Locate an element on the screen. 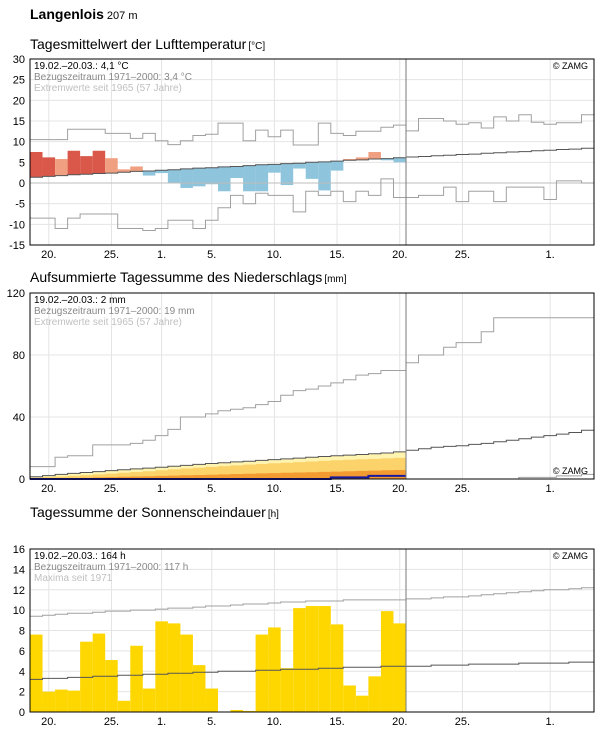  panel0-y-tick-label: -15 is located at coordinates (17, 246).